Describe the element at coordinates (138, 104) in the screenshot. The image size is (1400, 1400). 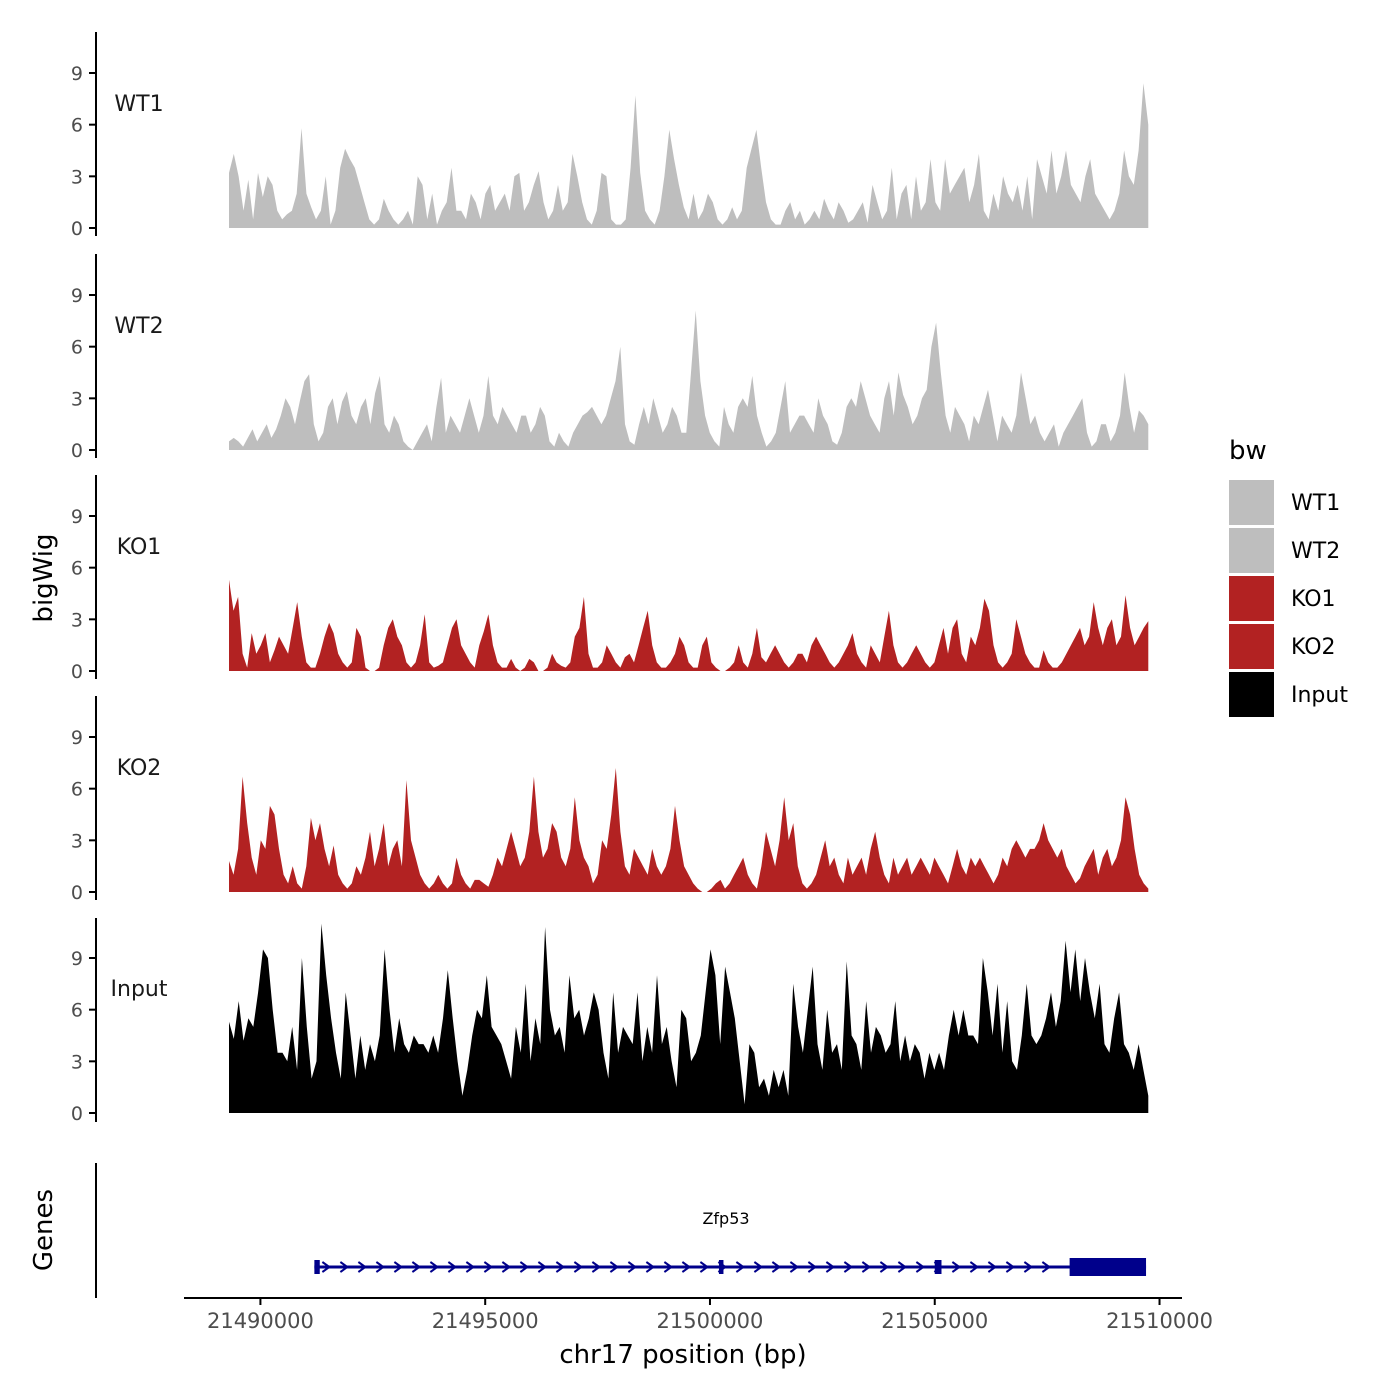
I see `track-label: WT1` at that location.